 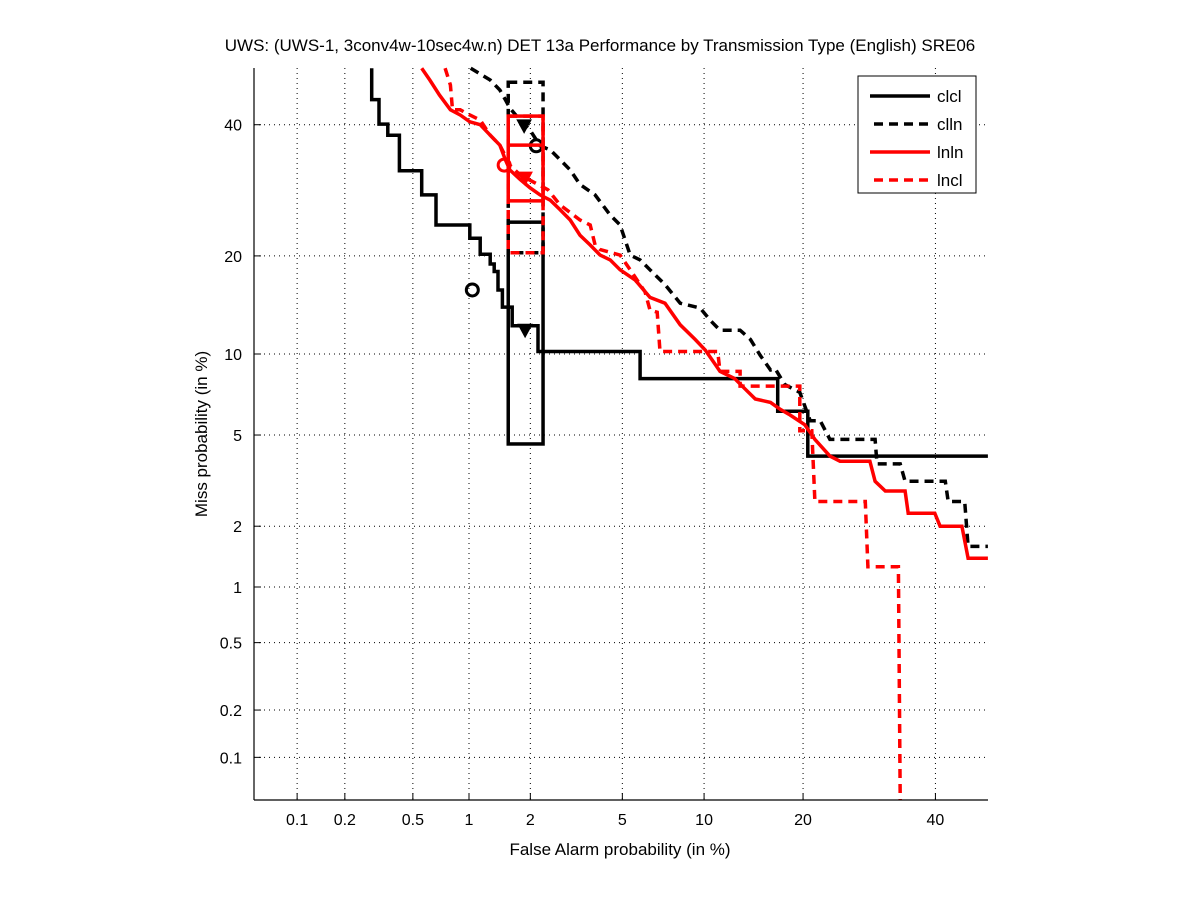 I want to click on x-tick-label: 20, so click(x=803, y=820).